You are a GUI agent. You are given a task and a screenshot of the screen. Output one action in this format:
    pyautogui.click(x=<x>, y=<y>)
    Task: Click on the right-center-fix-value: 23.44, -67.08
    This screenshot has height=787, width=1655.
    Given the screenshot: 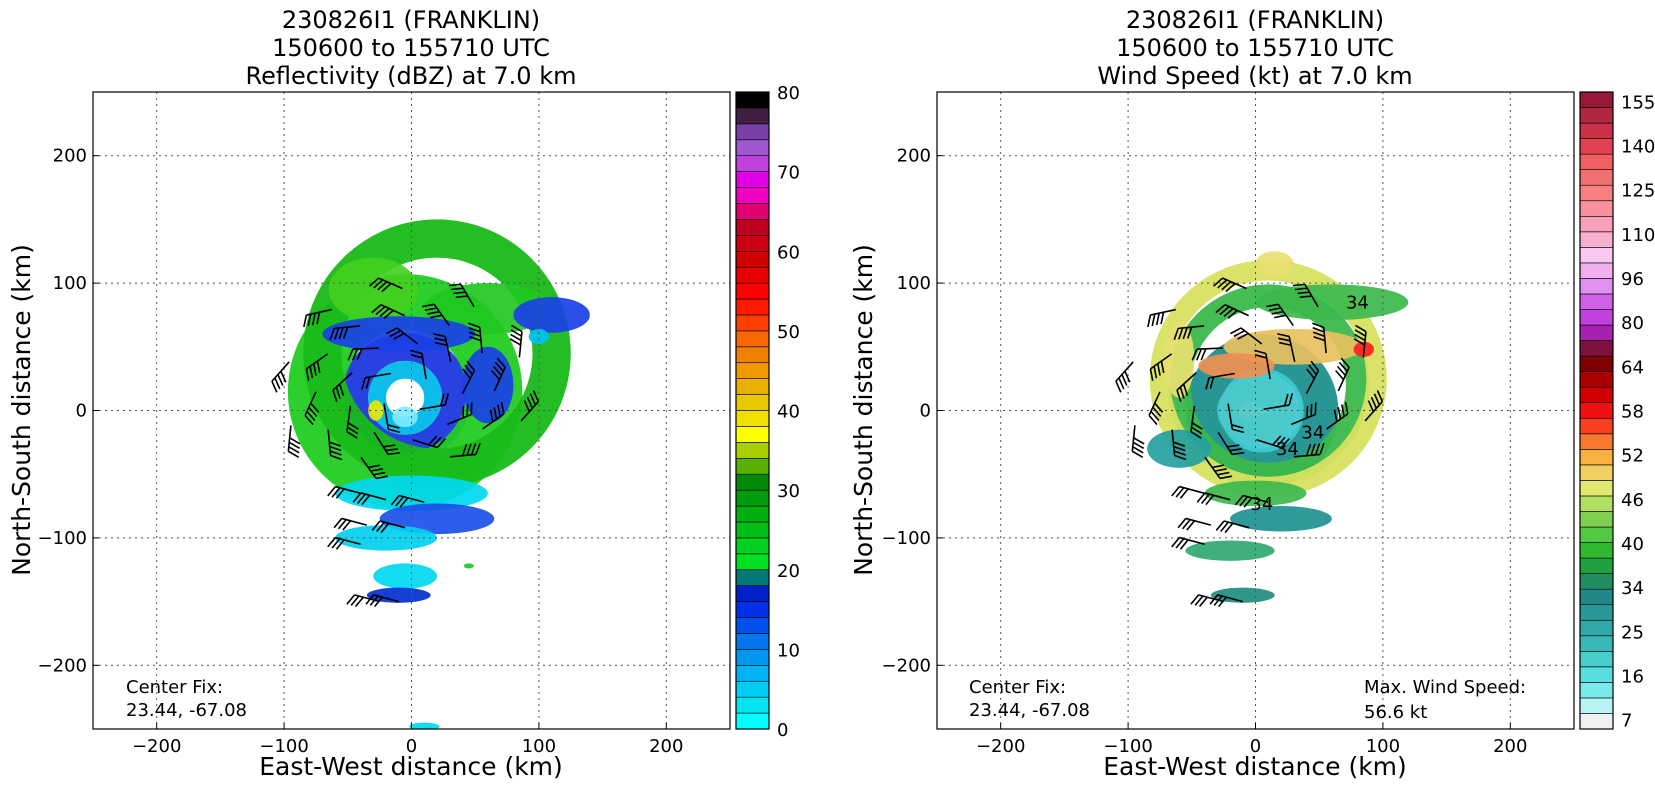 What is the action you would take?
    pyautogui.click(x=1029, y=710)
    